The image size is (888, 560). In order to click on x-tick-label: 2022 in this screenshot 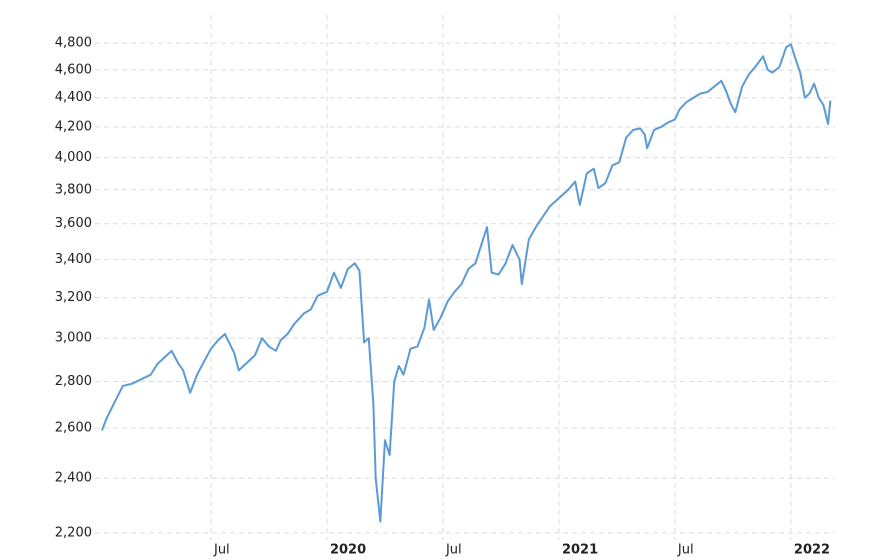, I will do `click(812, 550)`.